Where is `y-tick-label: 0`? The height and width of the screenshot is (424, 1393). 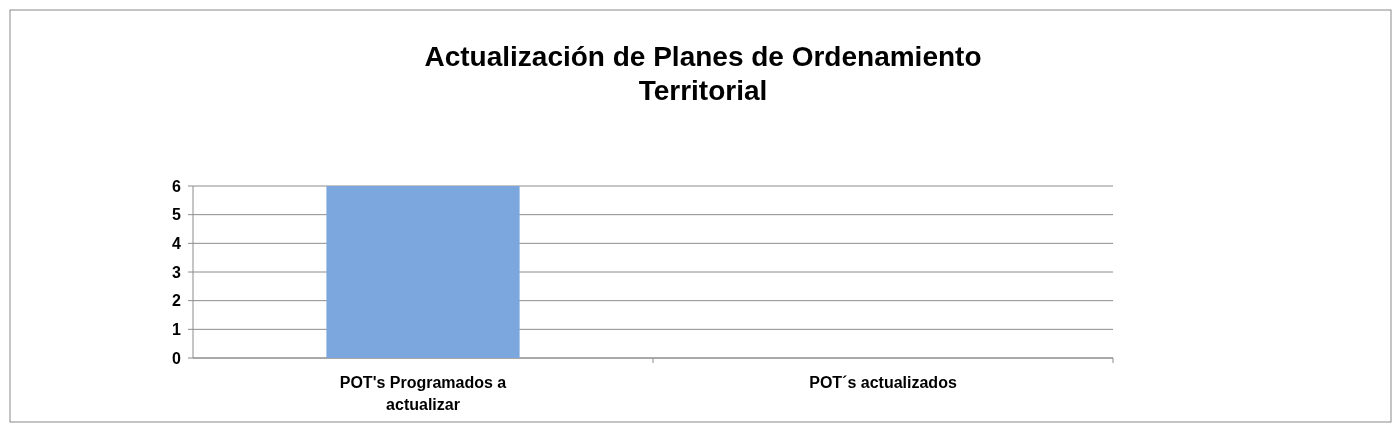 y-tick-label: 0 is located at coordinates (177, 358).